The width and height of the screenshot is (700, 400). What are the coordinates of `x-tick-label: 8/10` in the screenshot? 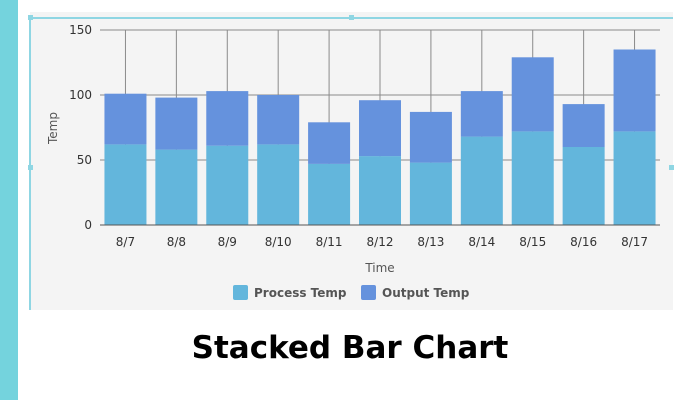 It's located at (278, 242).